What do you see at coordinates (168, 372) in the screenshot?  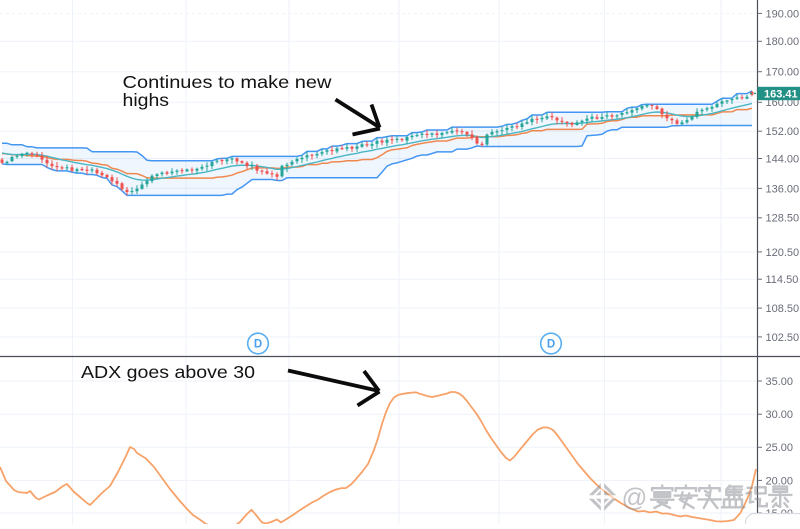 I see `svg-text: ADX goes above 30` at bounding box center [168, 372].